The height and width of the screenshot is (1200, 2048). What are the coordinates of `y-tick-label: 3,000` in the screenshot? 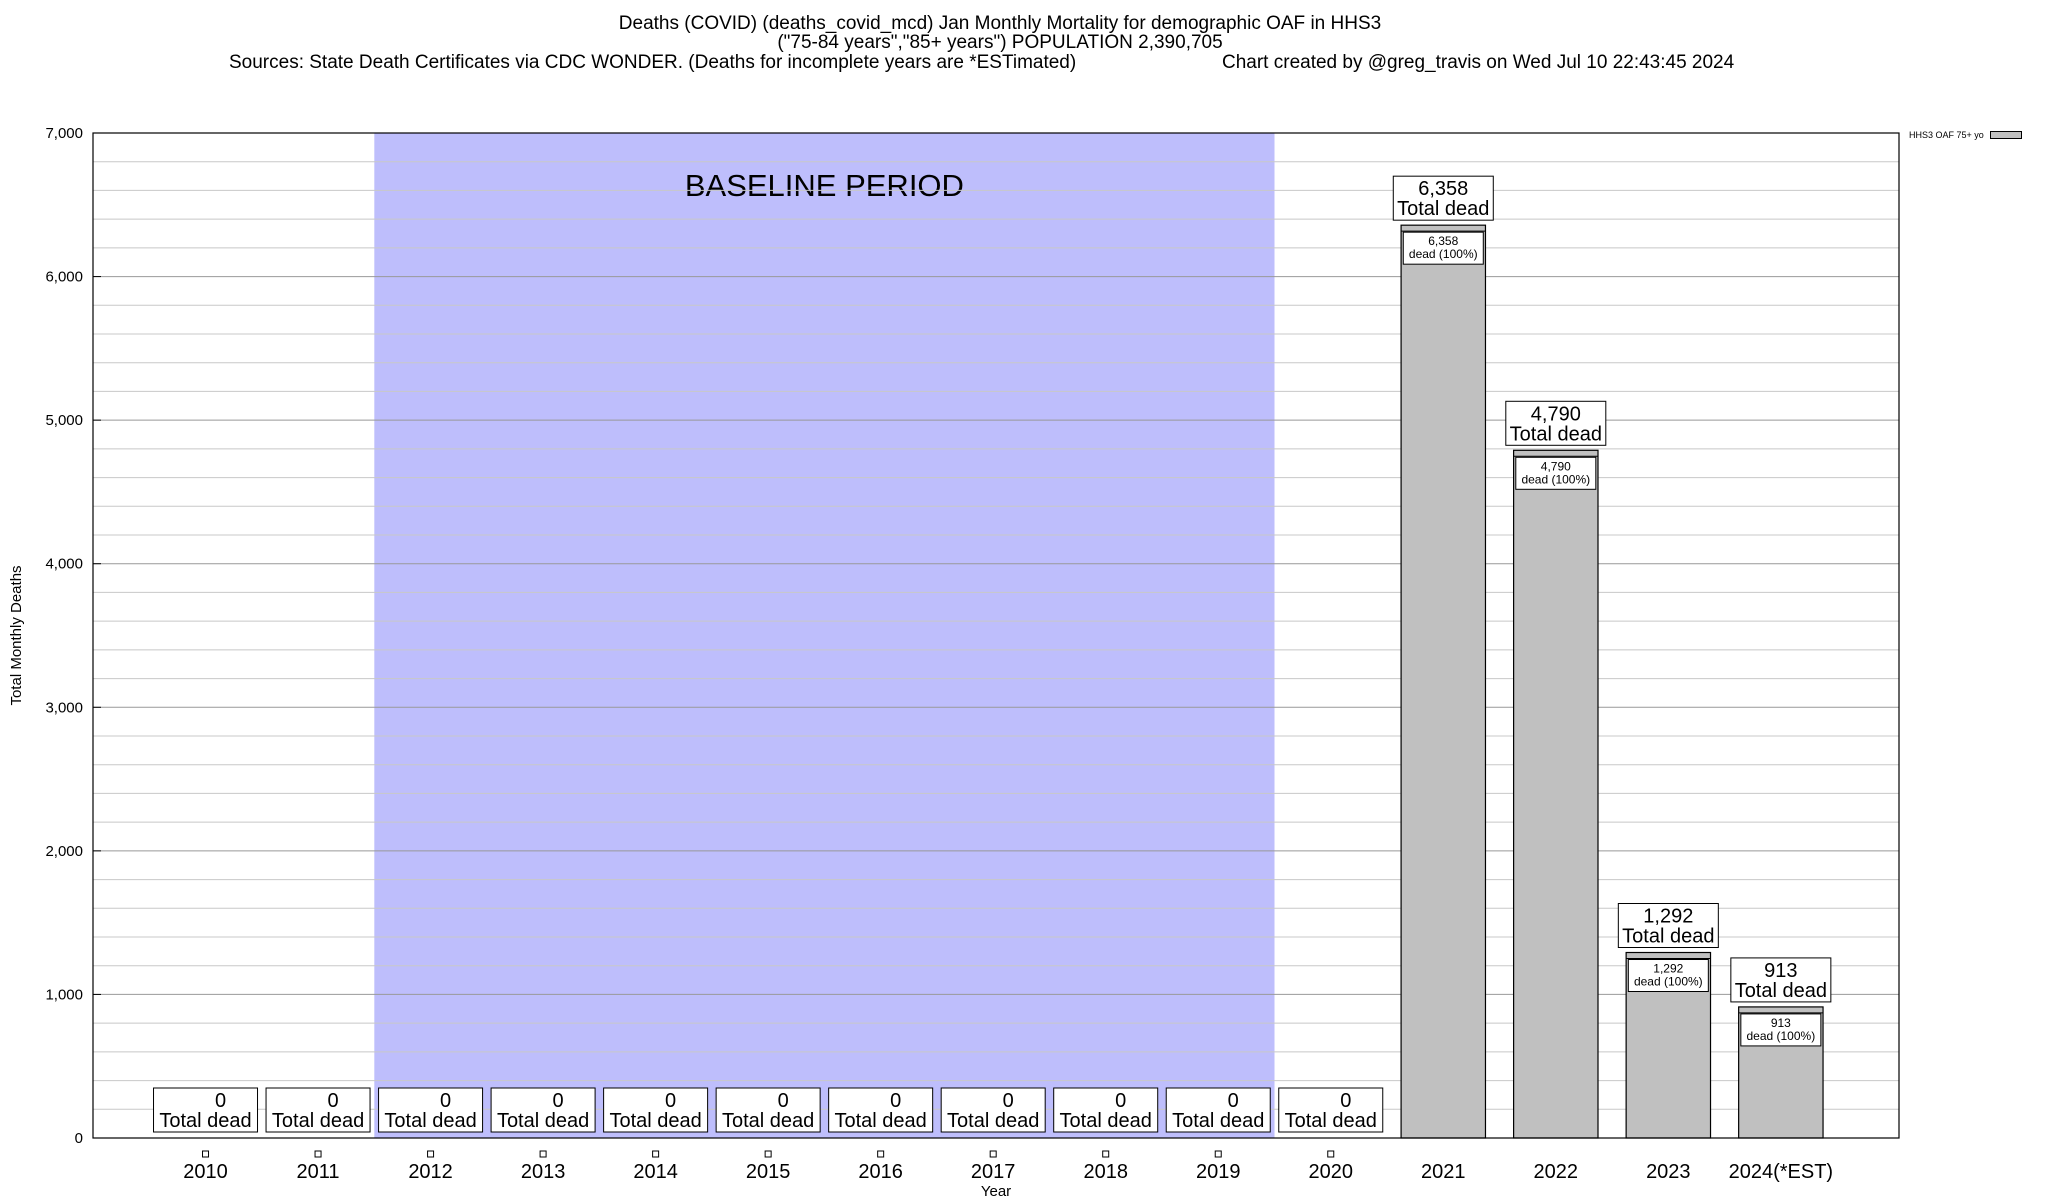 It's located at (64, 707).